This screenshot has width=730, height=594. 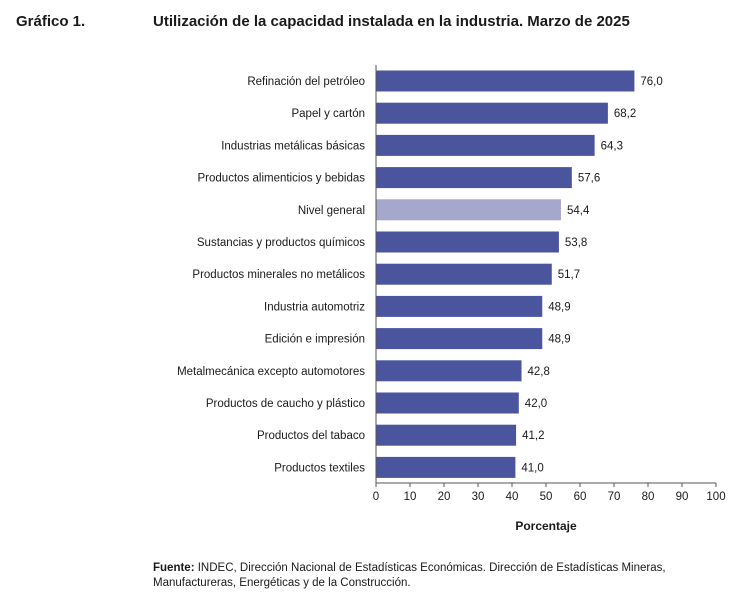 What do you see at coordinates (539, 372) in the screenshot?
I see `data-label: 42,8` at bounding box center [539, 372].